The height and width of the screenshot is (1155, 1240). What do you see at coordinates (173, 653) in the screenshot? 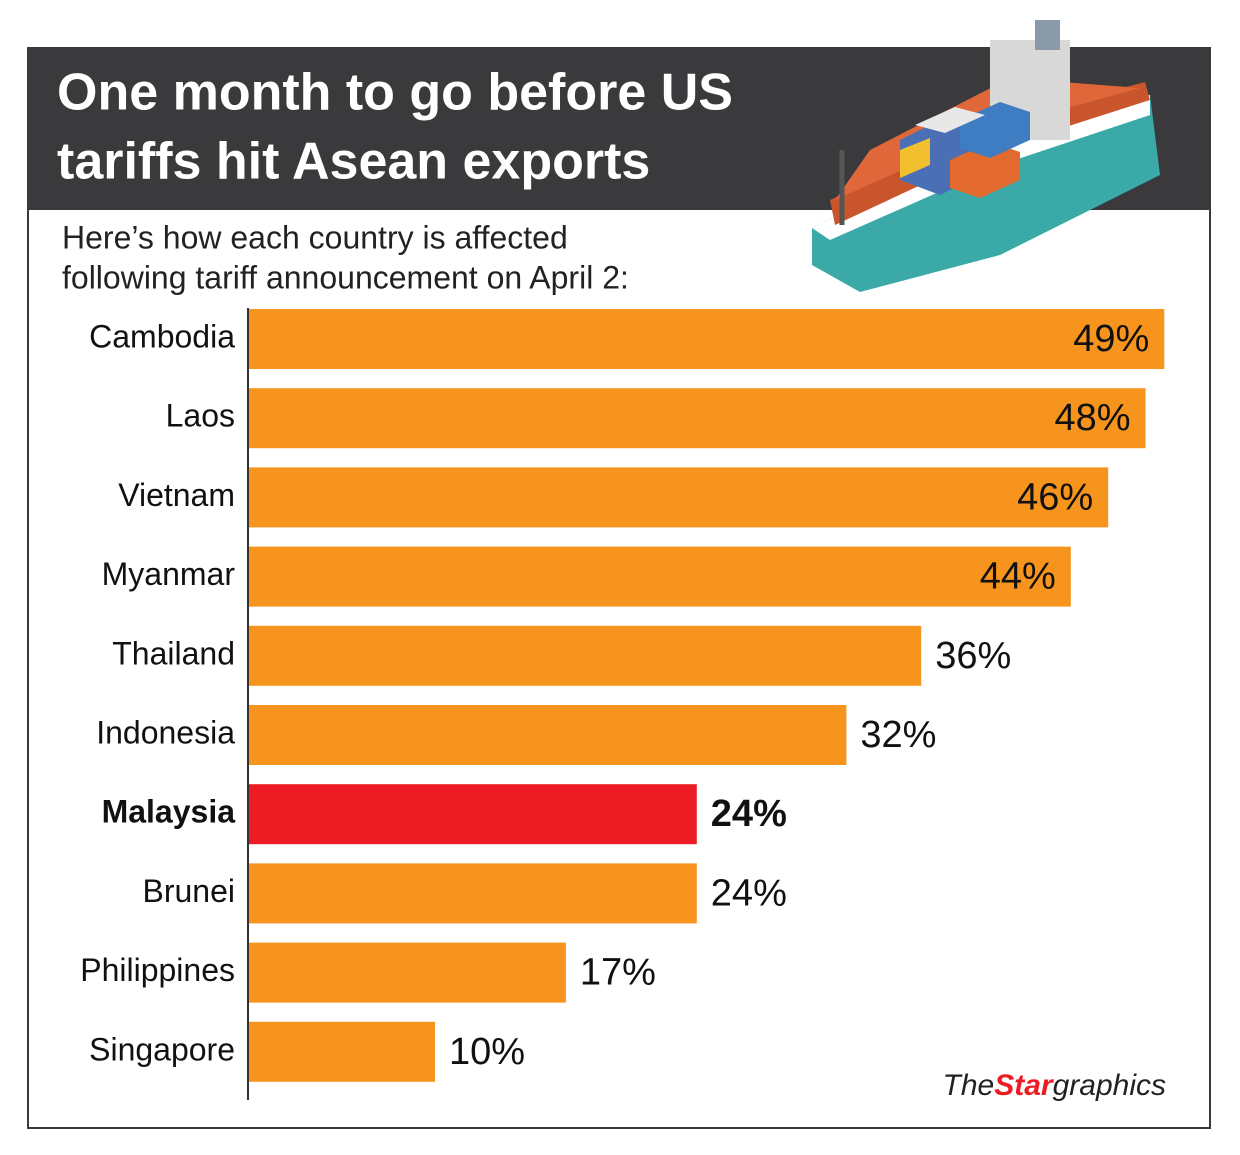
I see `category-label: Thailand` at bounding box center [173, 653].